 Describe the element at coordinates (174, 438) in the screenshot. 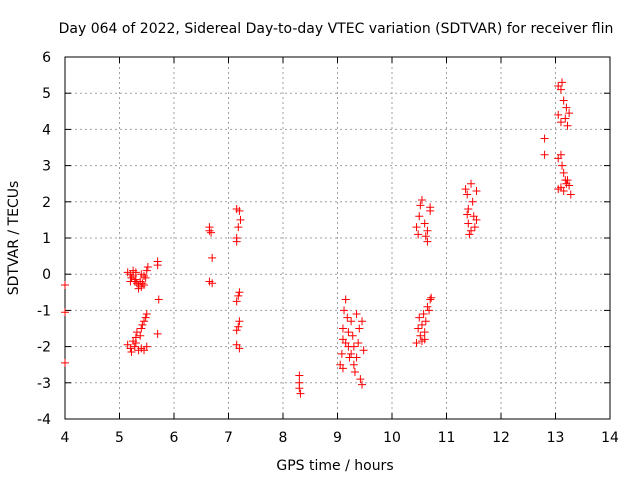

I see `x-tick-label: 6` at that location.